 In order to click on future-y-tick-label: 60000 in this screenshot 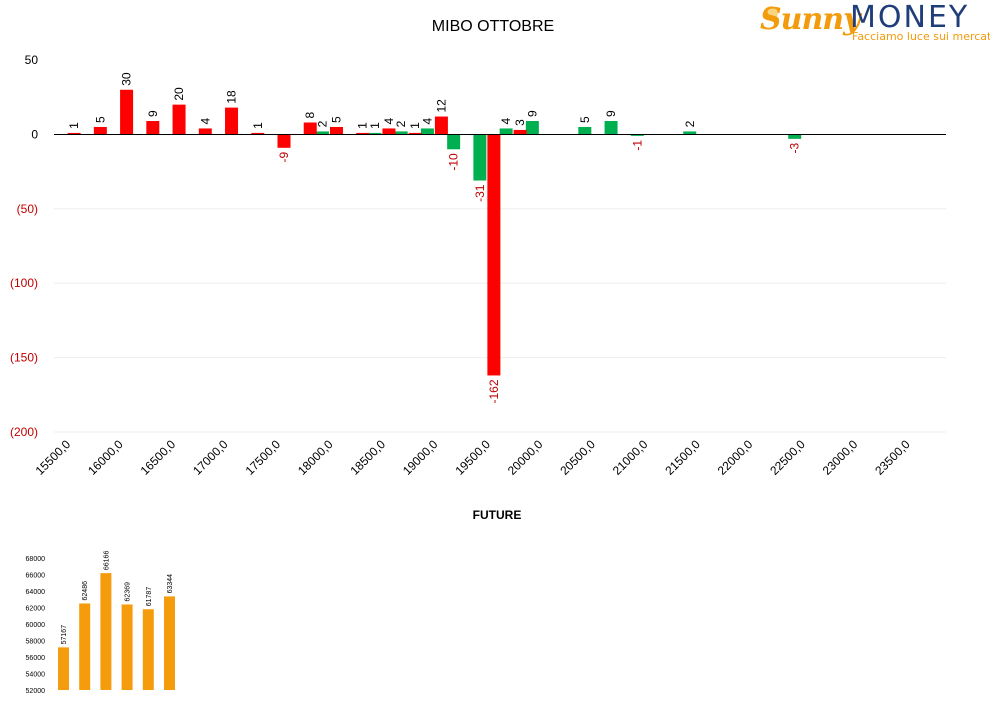, I will do `click(36, 625)`.